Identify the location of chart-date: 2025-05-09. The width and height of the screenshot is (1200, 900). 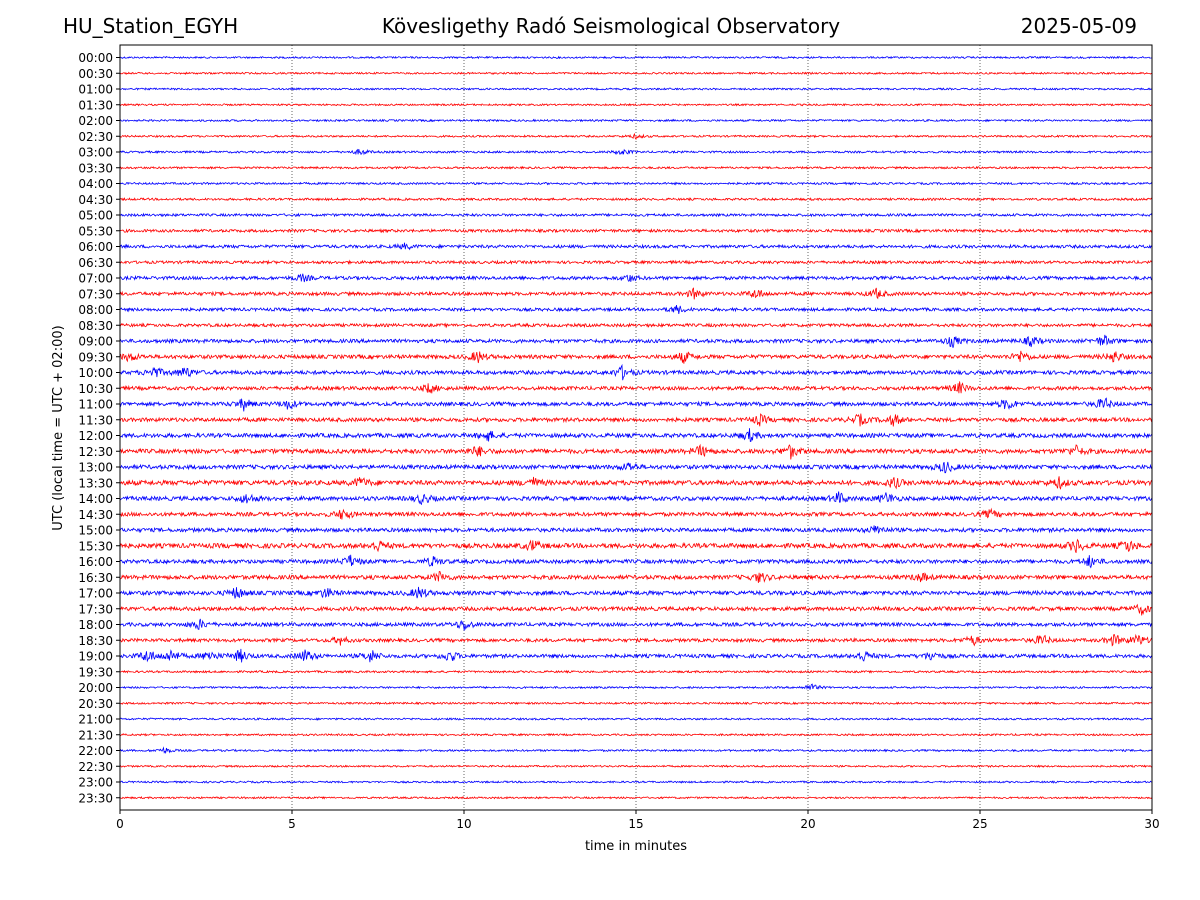
(1078, 26).